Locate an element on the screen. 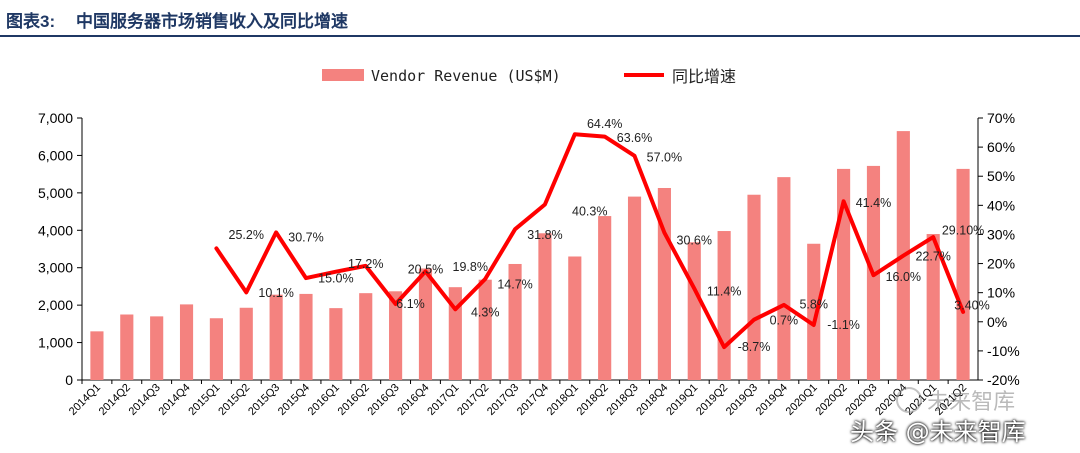 Image resolution: width=1080 pixels, height=453 pixels. left-tick-label: 6,000 is located at coordinates (55, 155).